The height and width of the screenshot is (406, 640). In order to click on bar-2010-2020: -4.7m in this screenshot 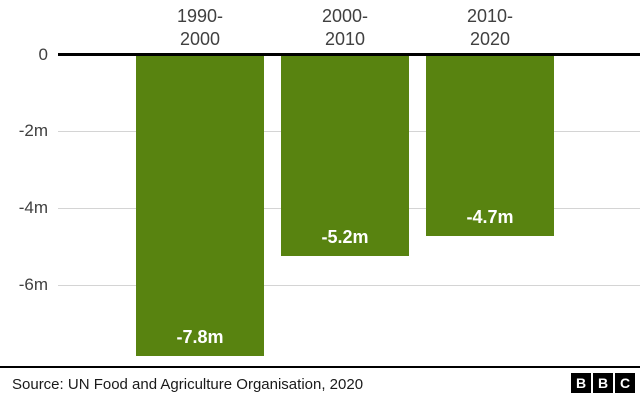, I will do `click(490, 146)`.